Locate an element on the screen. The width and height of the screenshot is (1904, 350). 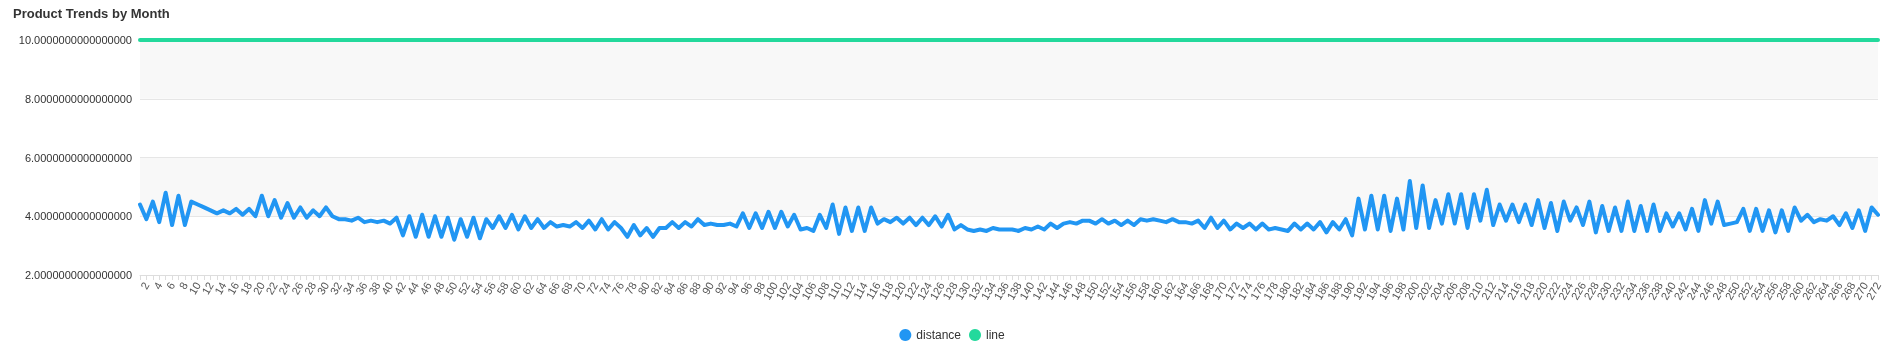
x-tick-label: 92 is located at coordinates (720, 288).